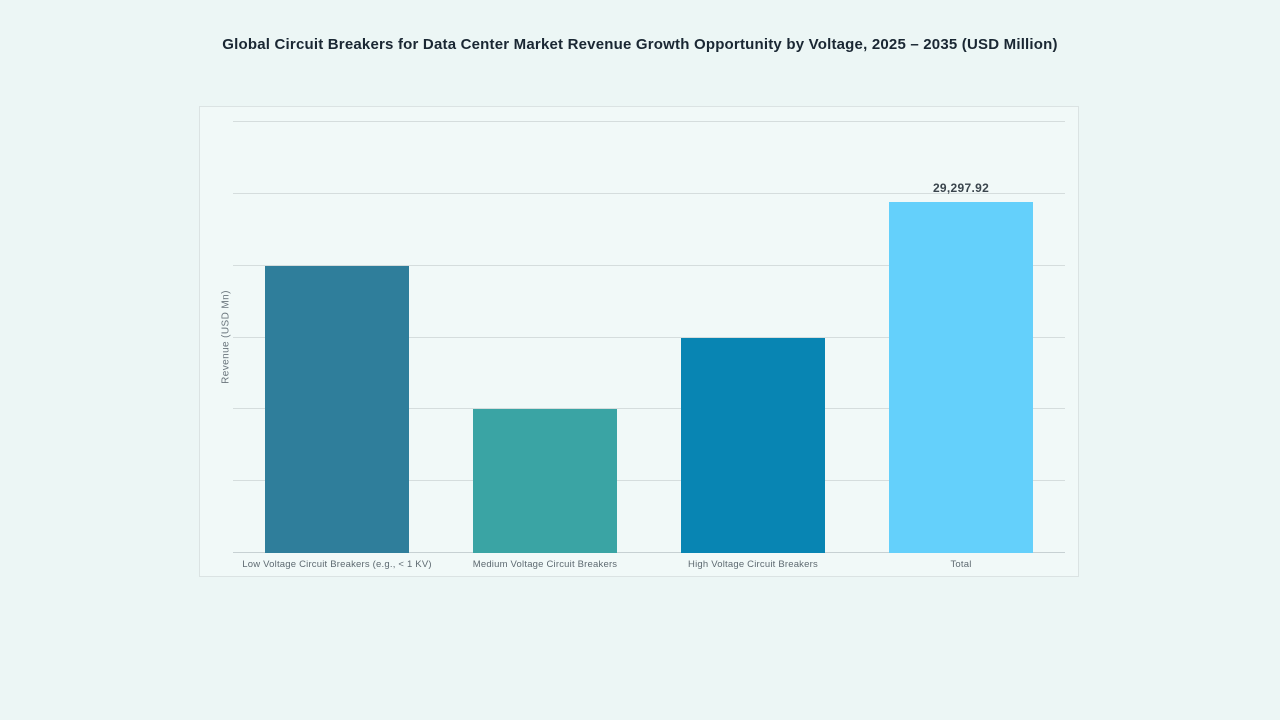 The width and height of the screenshot is (1280, 720). Describe the element at coordinates (649, 552) in the screenshot. I see `x-axis-line` at that location.